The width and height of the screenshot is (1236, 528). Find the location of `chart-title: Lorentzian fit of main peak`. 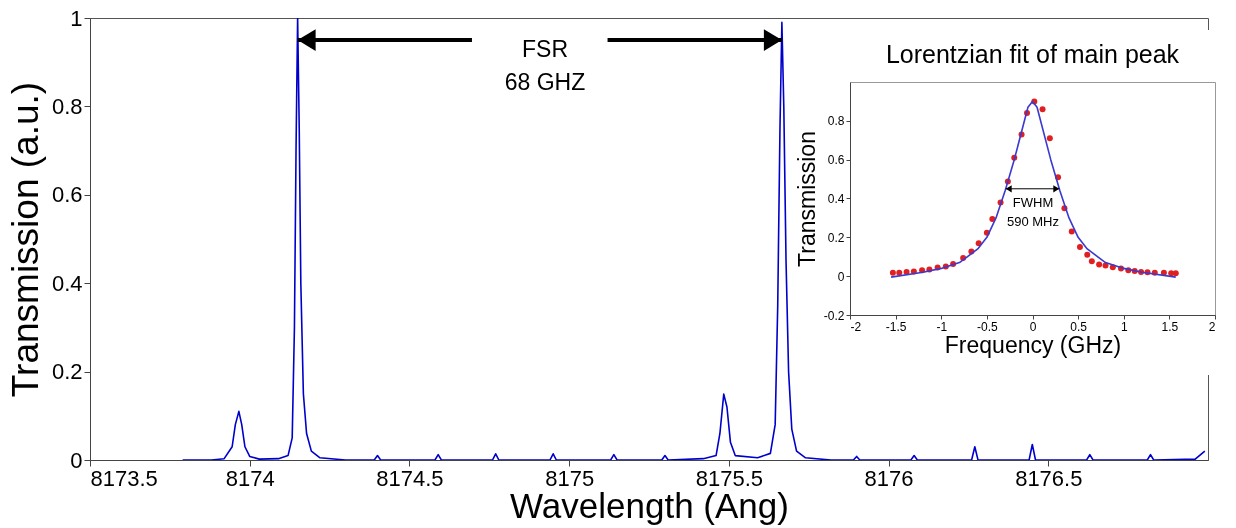

chart-title: Lorentzian fit of main peak is located at coordinates (1032, 54).